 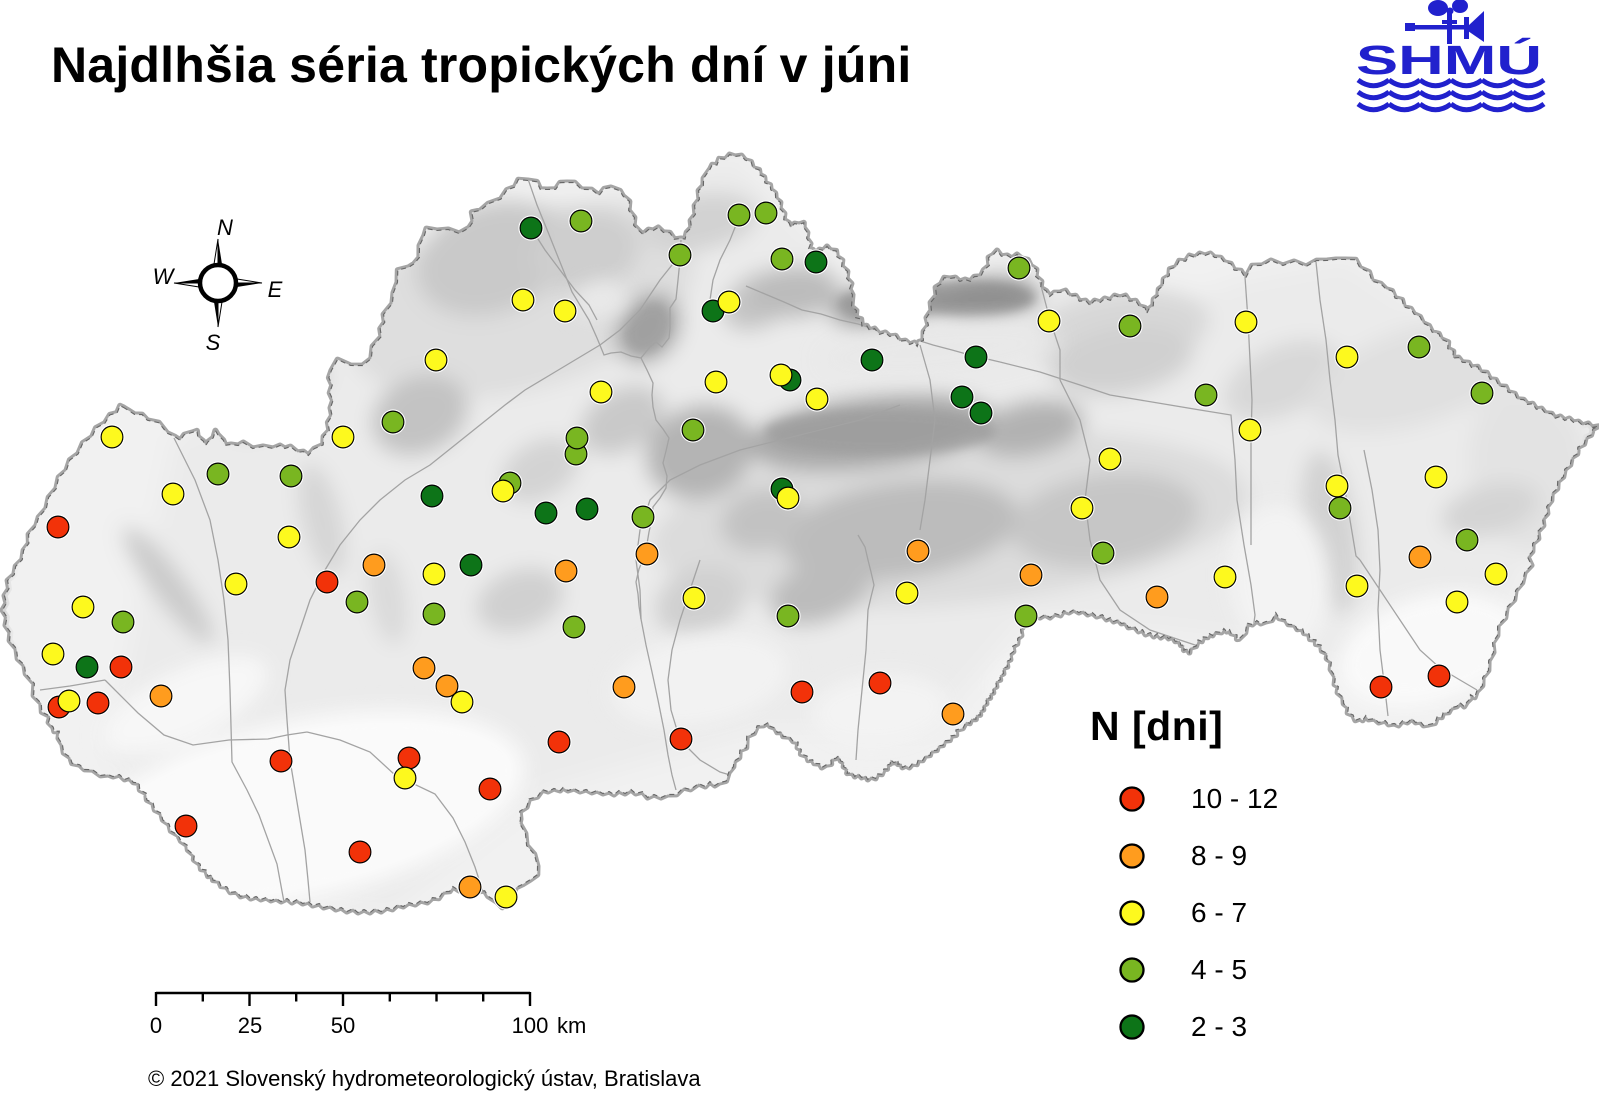 I want to click on svg-text: N, so click(x=225, y=227).